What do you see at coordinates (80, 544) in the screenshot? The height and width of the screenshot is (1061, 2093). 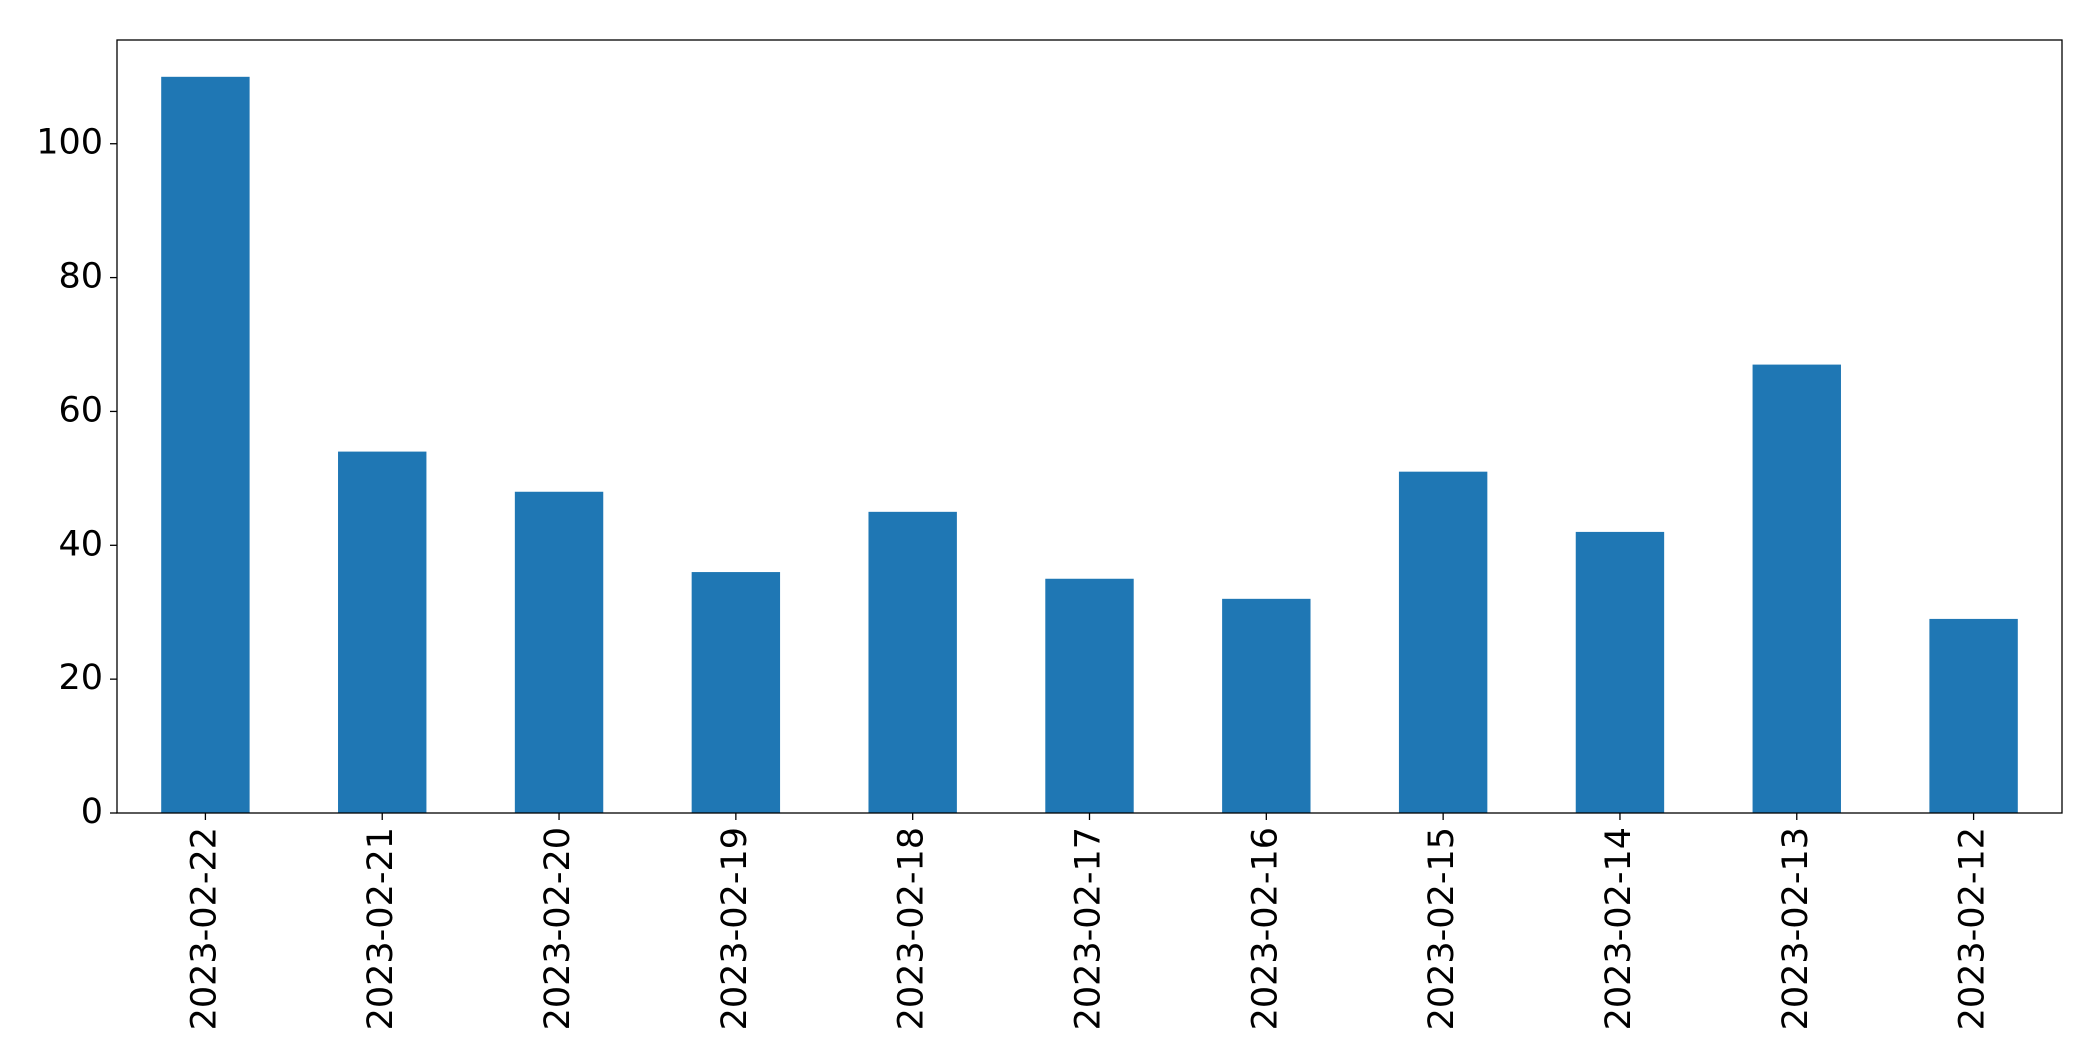 I see `y-tick-label: 40` at bounding box center [80, 544].